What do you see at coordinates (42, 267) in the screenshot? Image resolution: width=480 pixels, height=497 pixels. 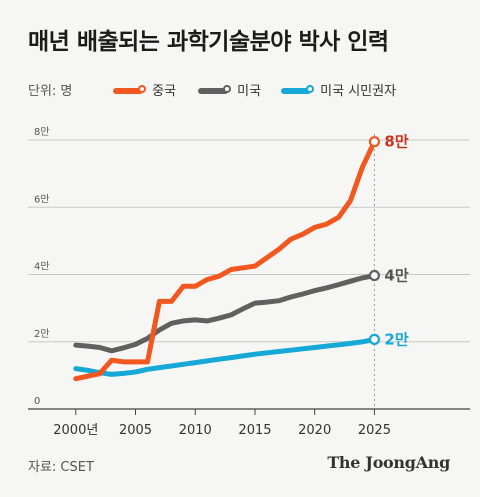 I see `y-tick-label: 4만` at bounding box center [42, 267].